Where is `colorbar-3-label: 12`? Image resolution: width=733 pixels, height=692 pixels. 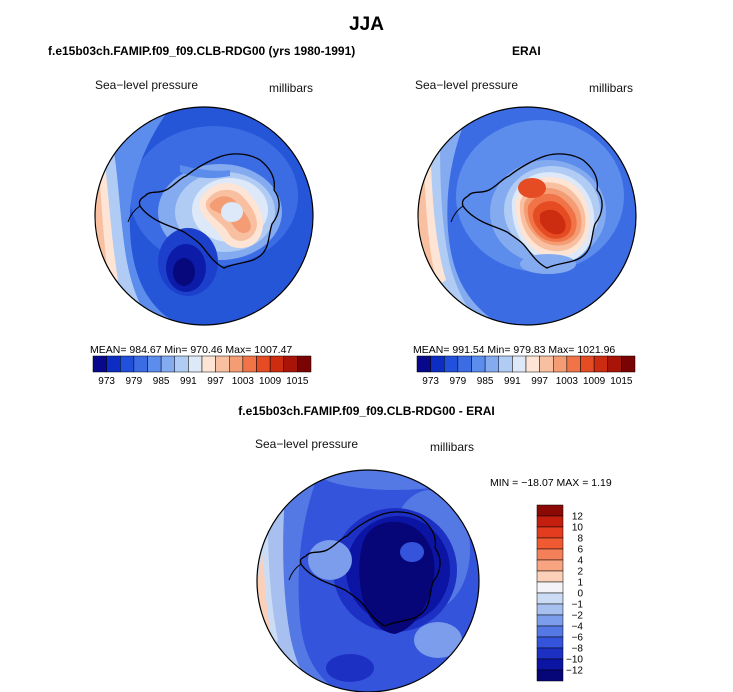 colorbar-3-label: 12 is located at coordinates (578, 517).